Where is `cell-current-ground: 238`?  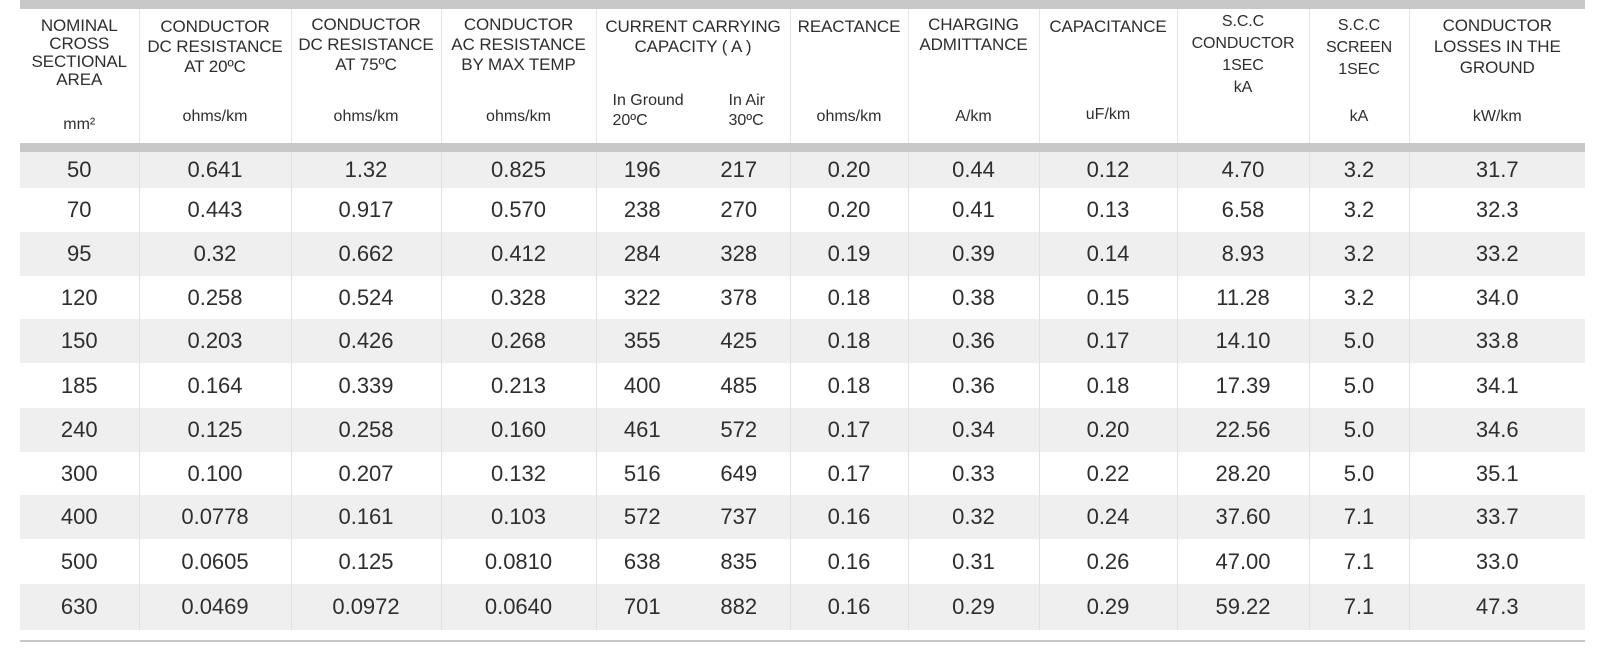
cell-current-ground: 238 is located at coordinates (642, 209).